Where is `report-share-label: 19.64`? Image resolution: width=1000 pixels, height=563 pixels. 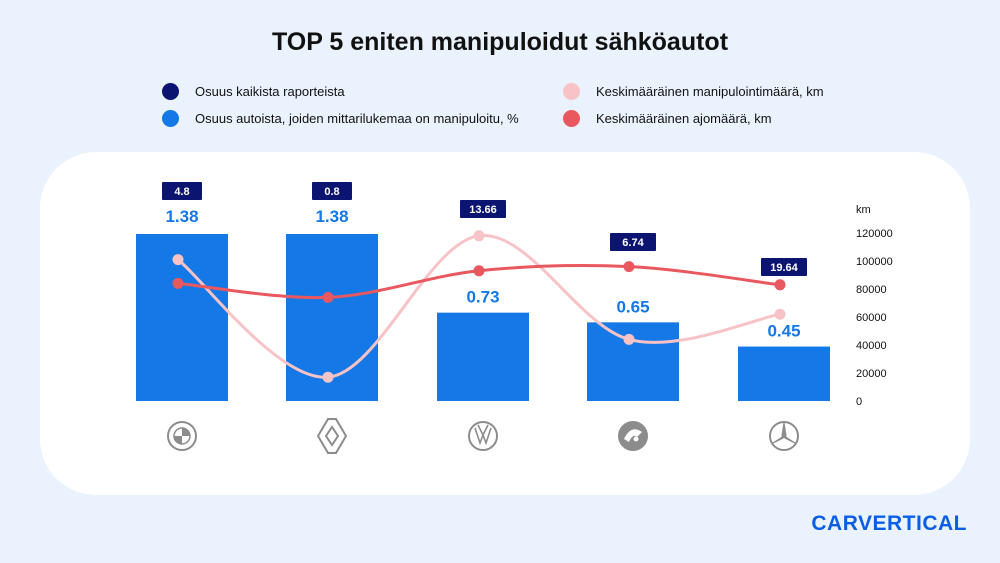 report-share-label: 19.64 is located at coordinates (784, 268).